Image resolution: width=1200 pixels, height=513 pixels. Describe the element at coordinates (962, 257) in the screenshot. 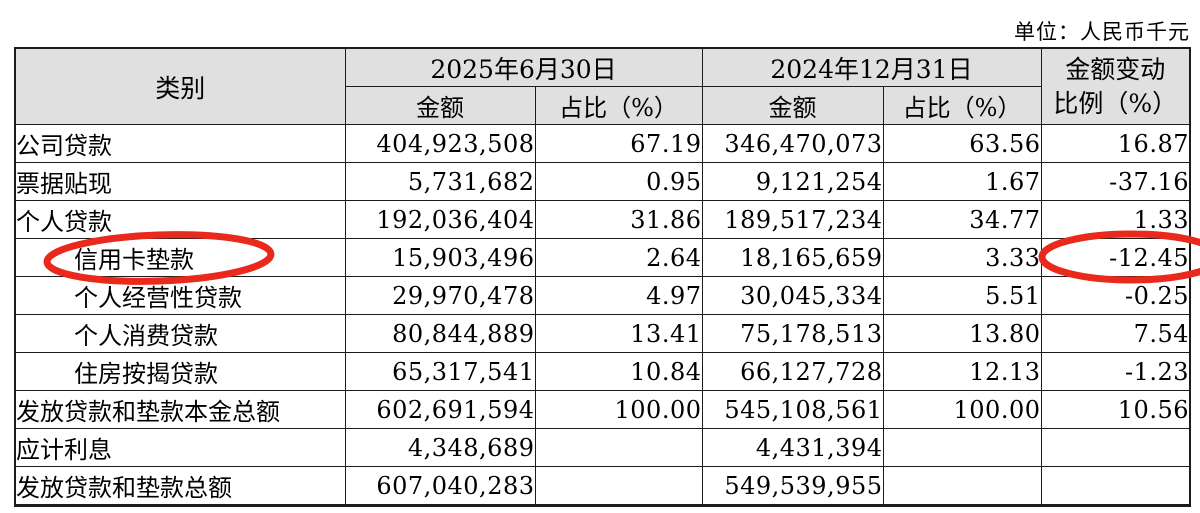

I see `cell-ratio-2024: 3.33` at that location.